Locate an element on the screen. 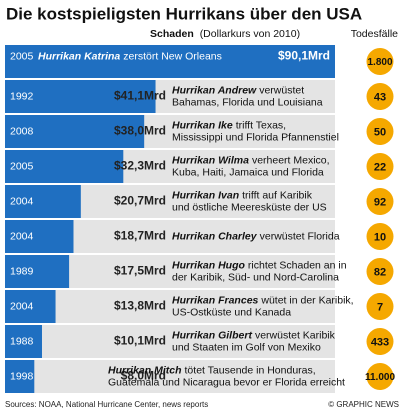 This screenshot has width=404, height=418. hurricane-name: Hurrikan Ike is located at coordinates (202, 125).